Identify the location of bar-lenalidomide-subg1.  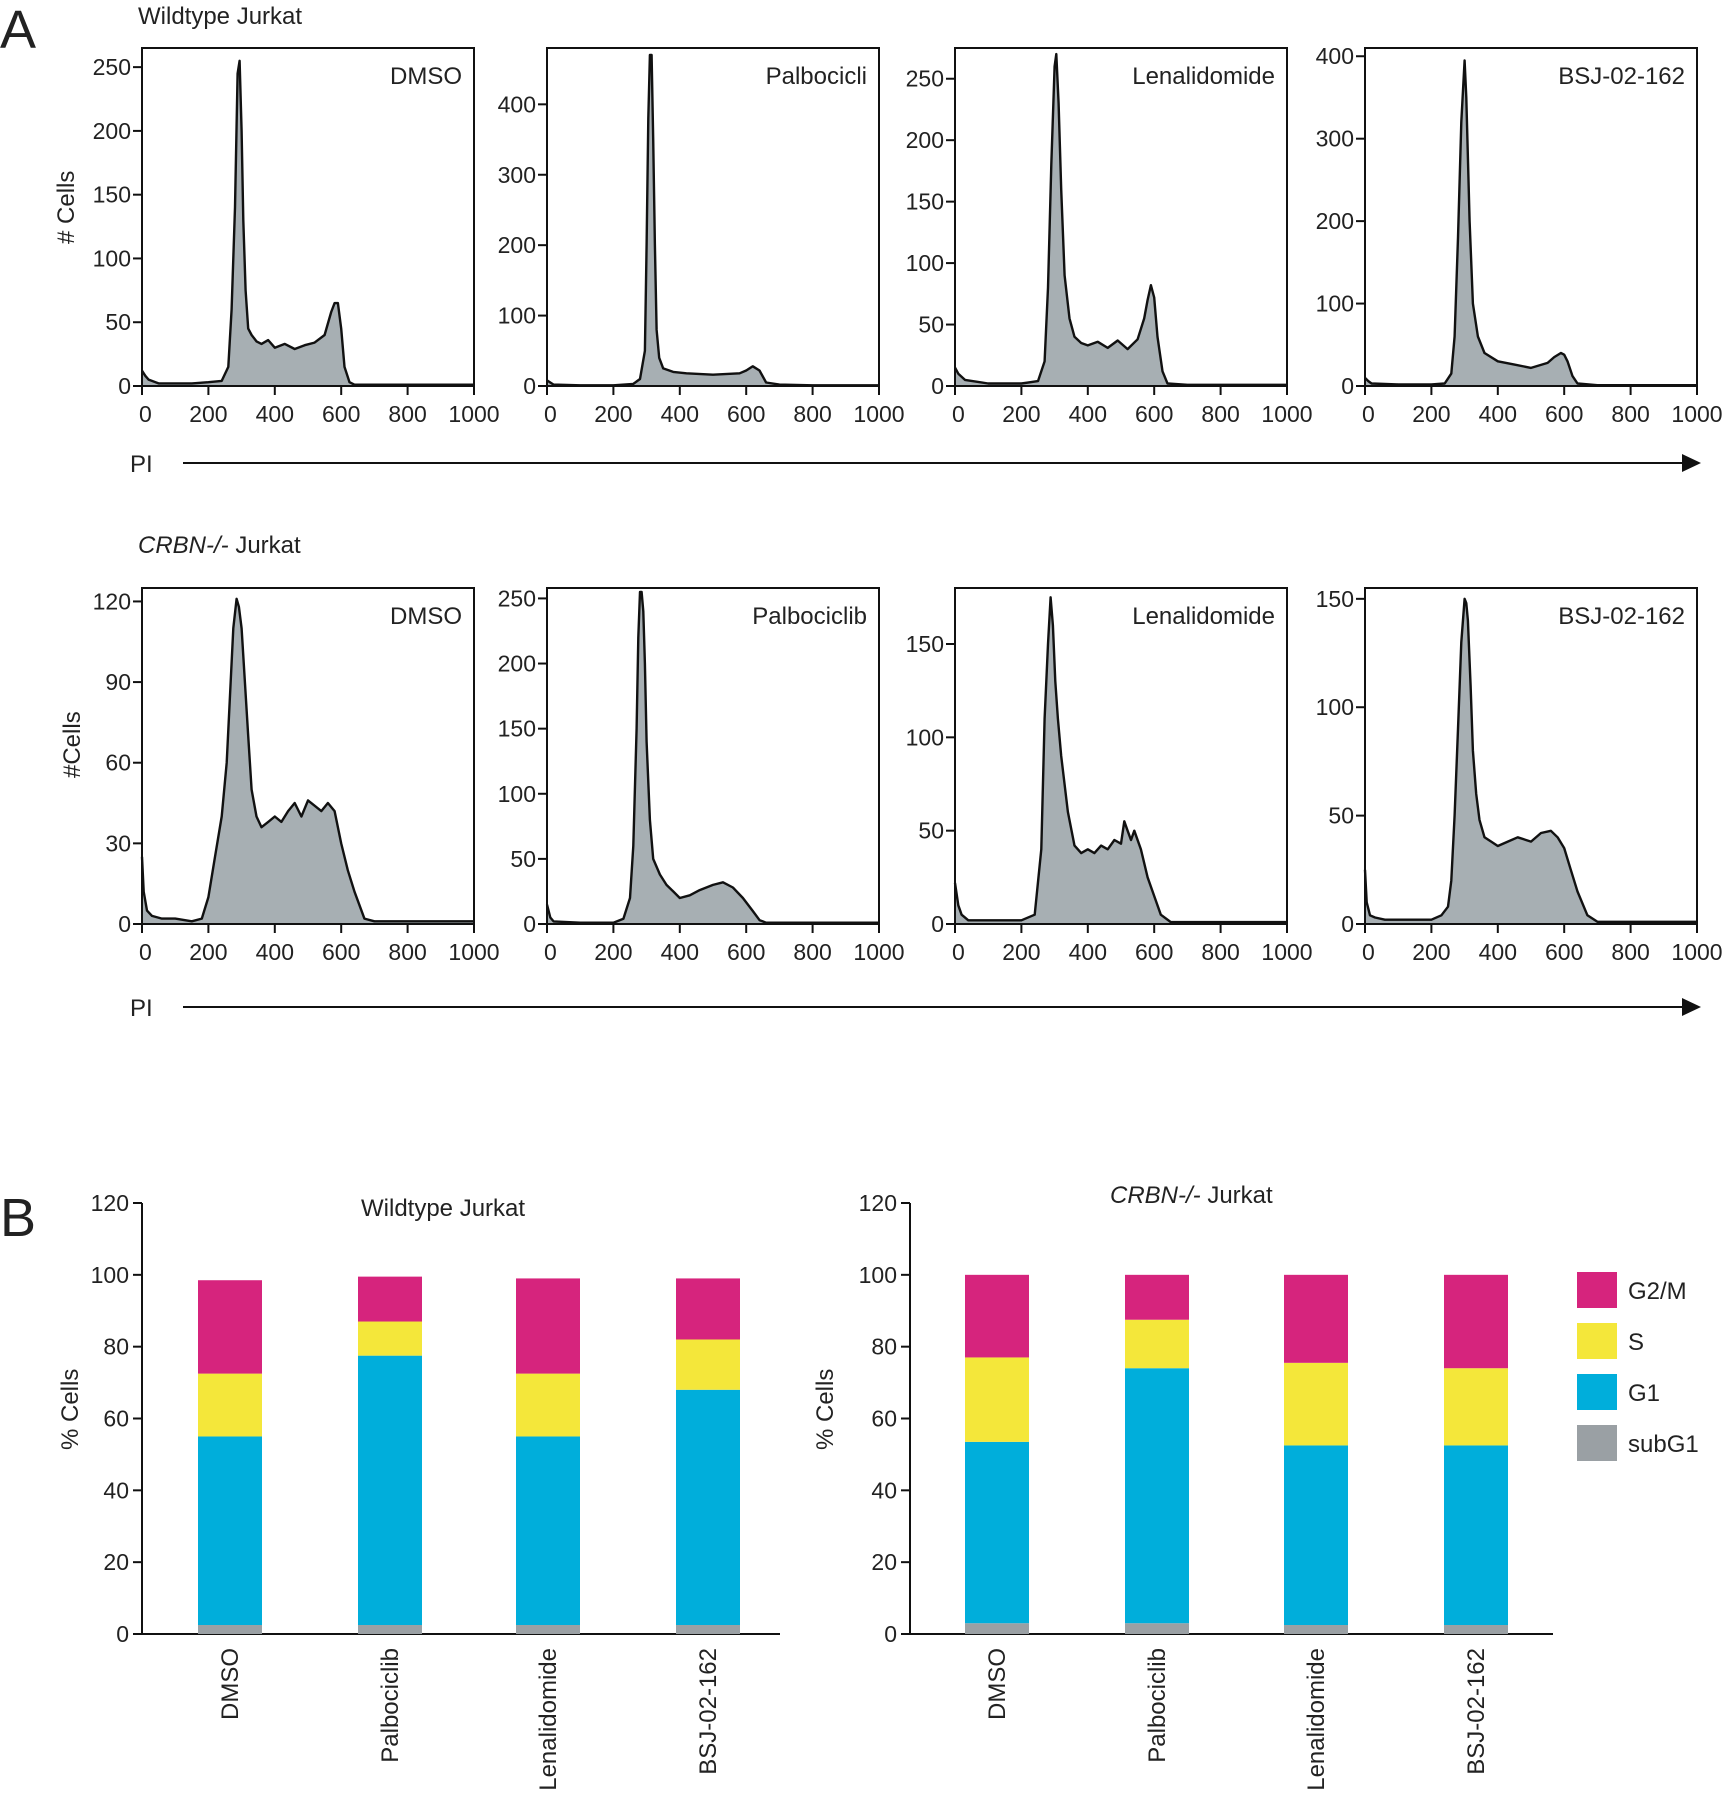
(548, 1629).